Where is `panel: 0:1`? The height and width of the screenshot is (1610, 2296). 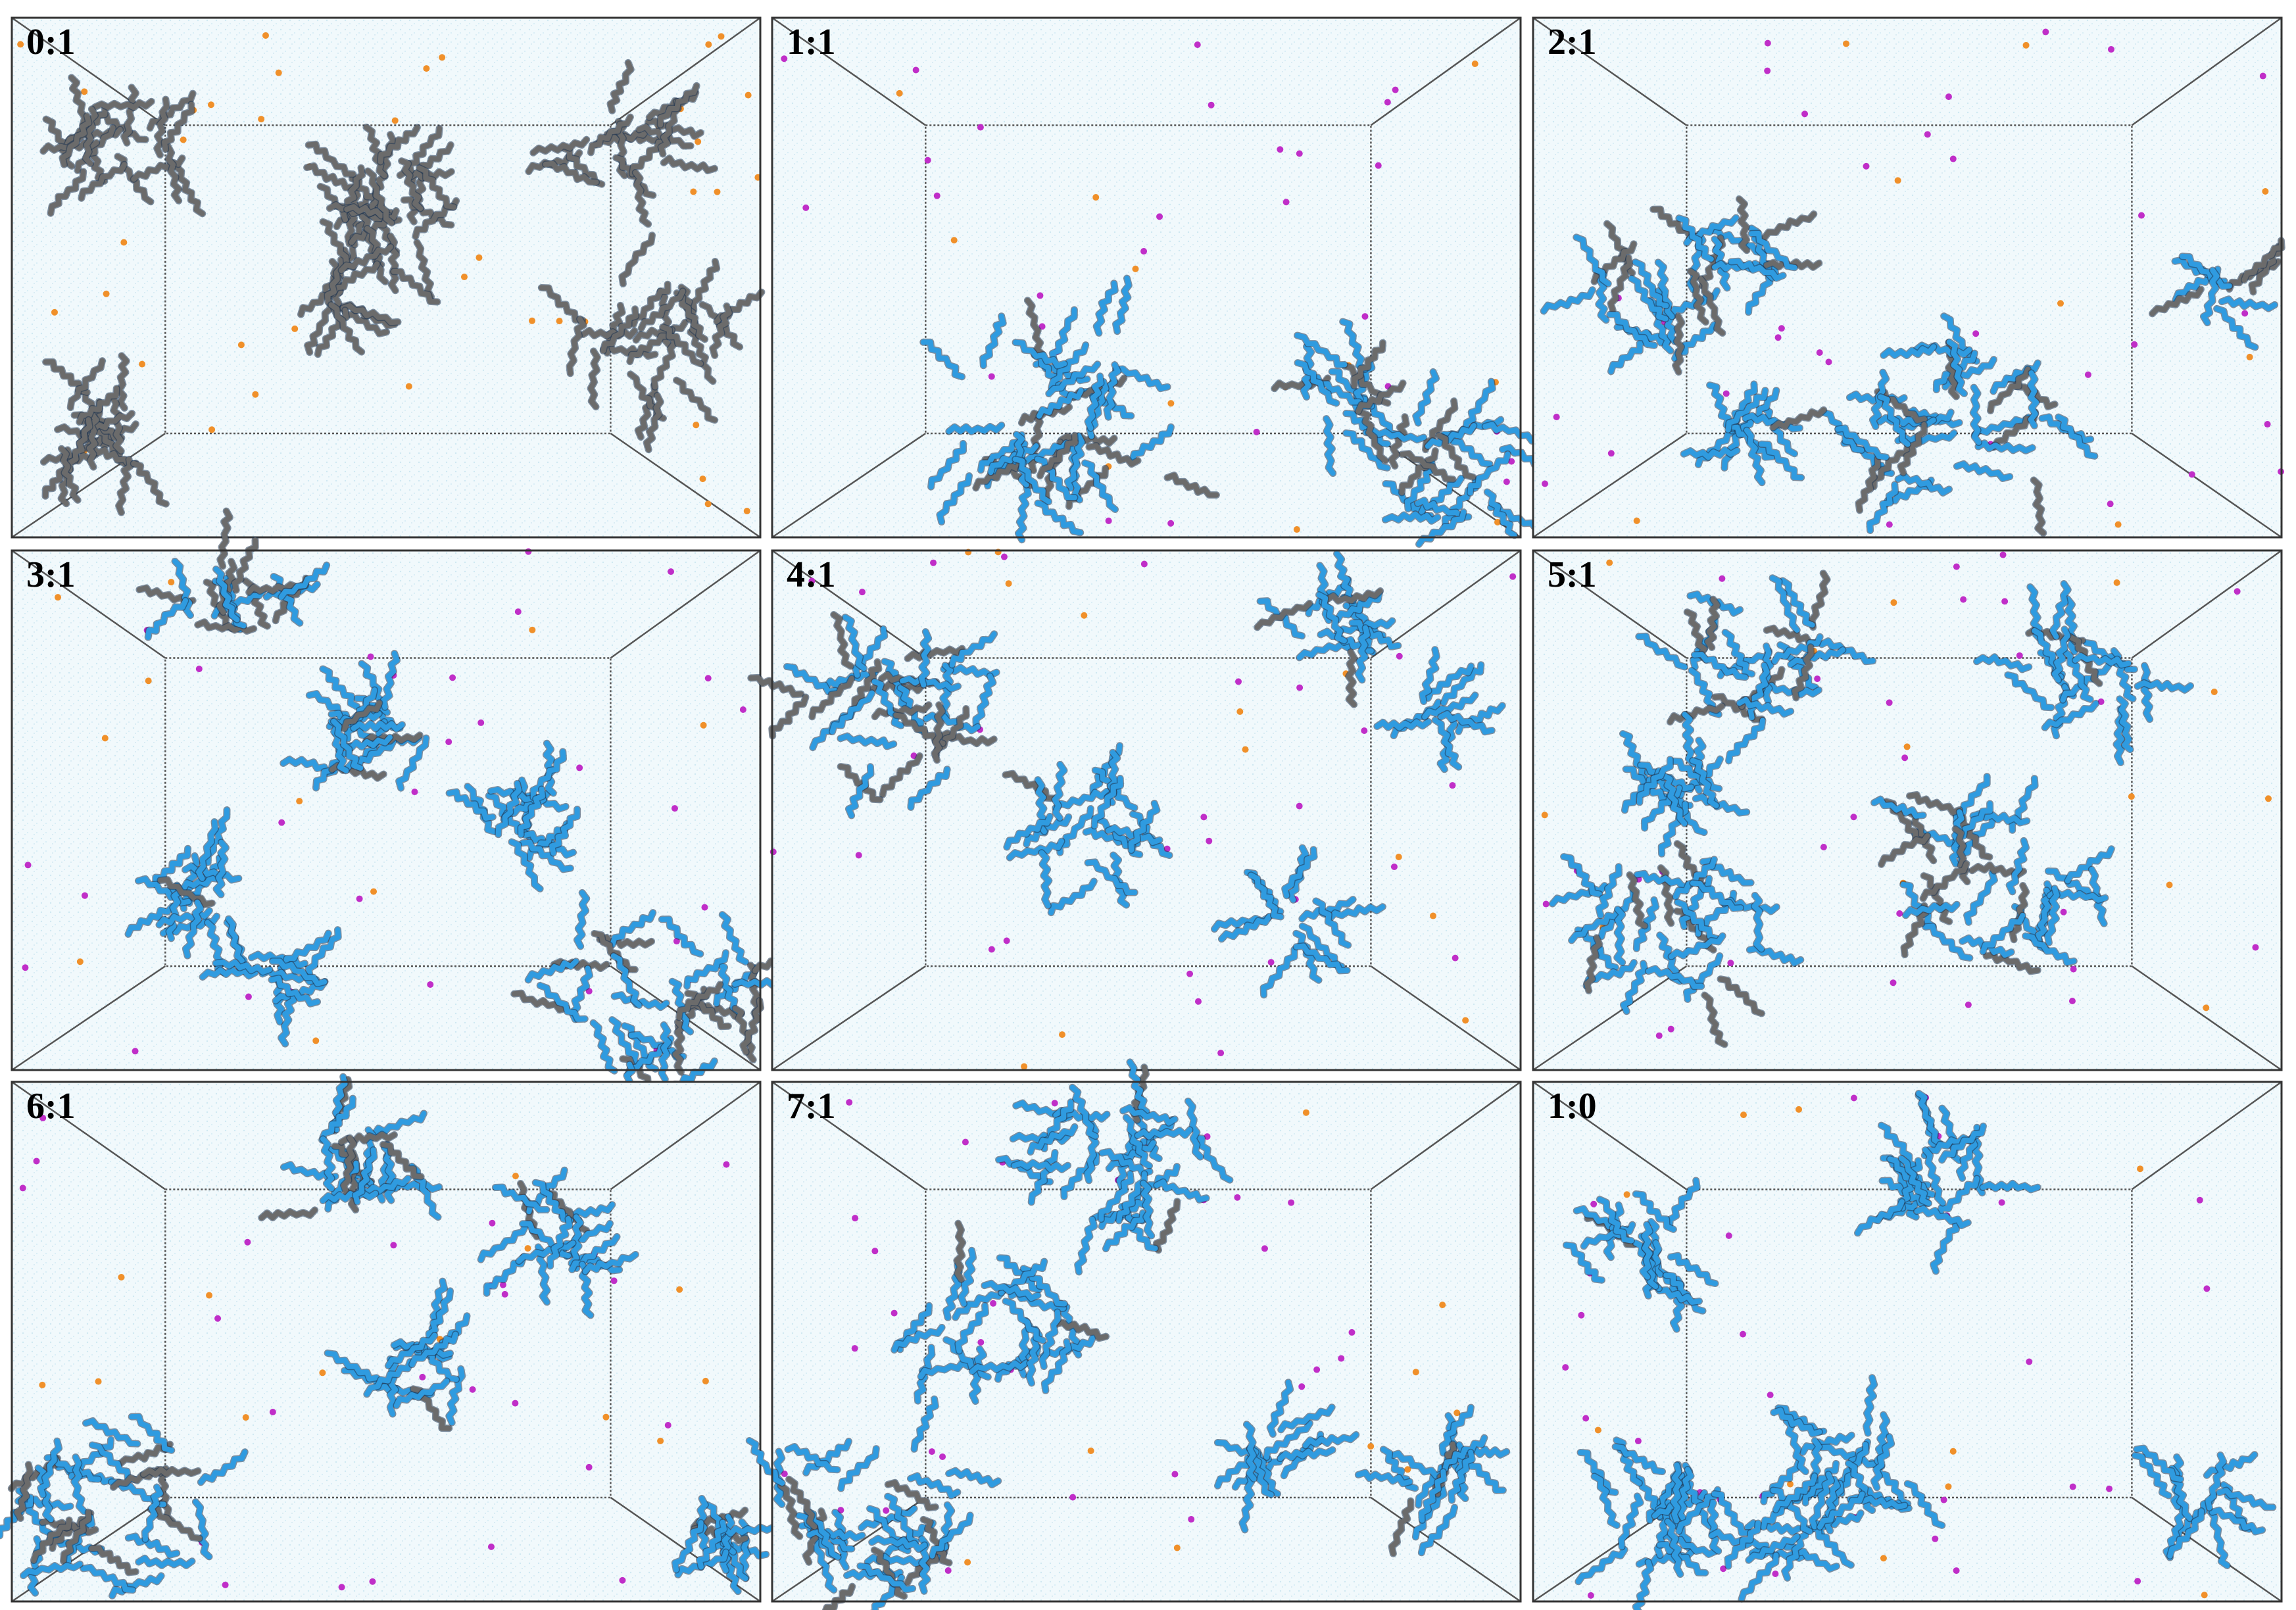 panel: 0:1 is located at coordinates (388, 277).